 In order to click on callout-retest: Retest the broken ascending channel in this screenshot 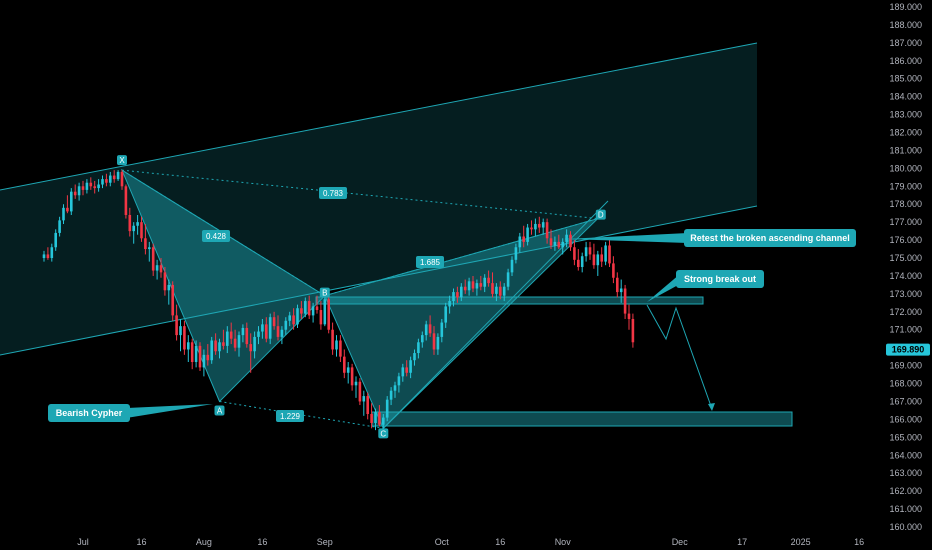, I will do `click(710, 238)`.